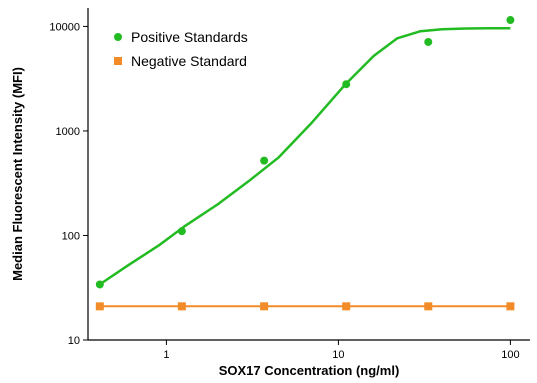  Describe the element at coordinates (74, 341) in the screenshot. I see `y-tick-label: 10` at that location.